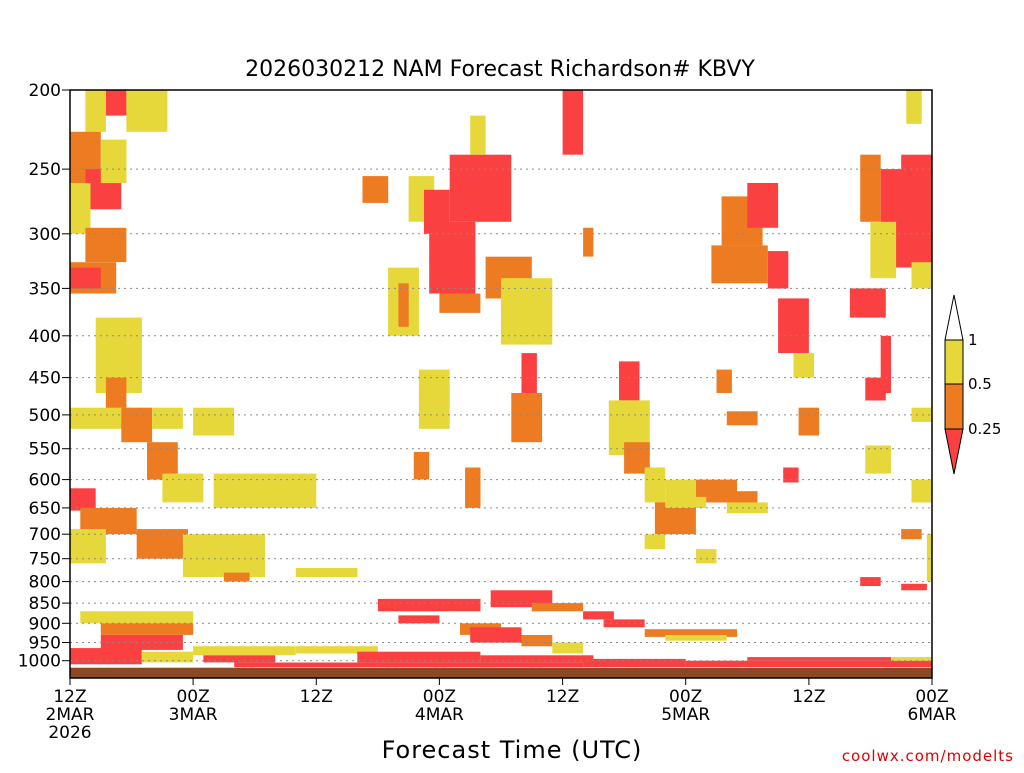 The image size is (1024, 773). What do you see at coordinates (984, 429) in the screenshot?
I see `legend-label-2: 0.25` at bounding box center [984, 429].